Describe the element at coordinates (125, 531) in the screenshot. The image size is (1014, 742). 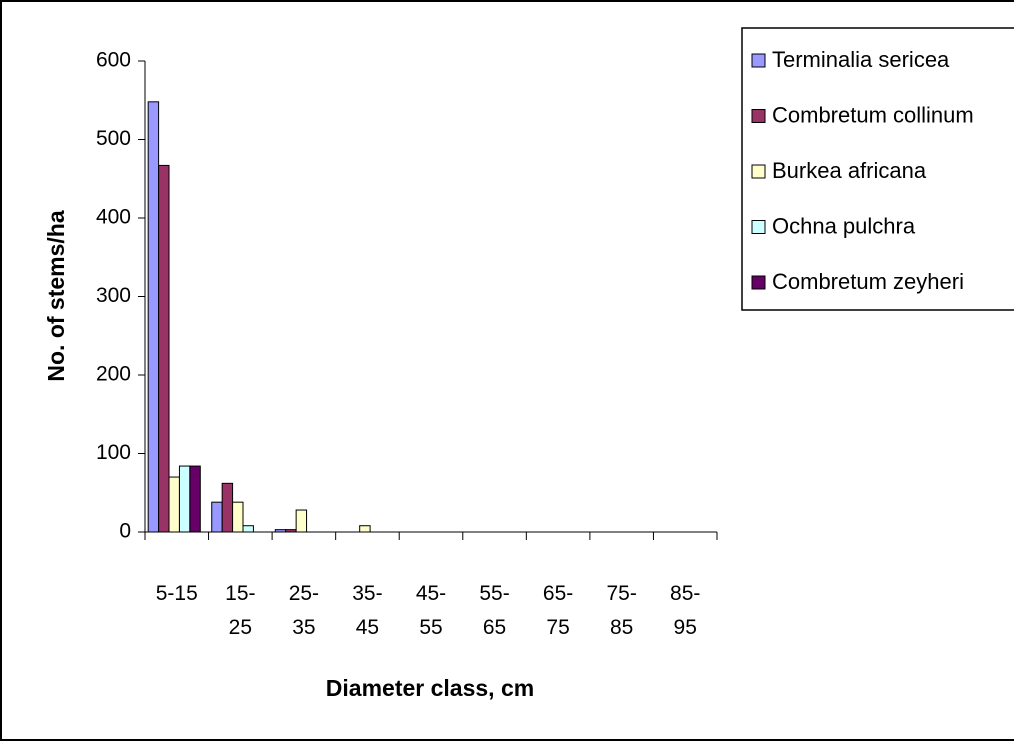
I see `y-tick-label: 0` at that location.